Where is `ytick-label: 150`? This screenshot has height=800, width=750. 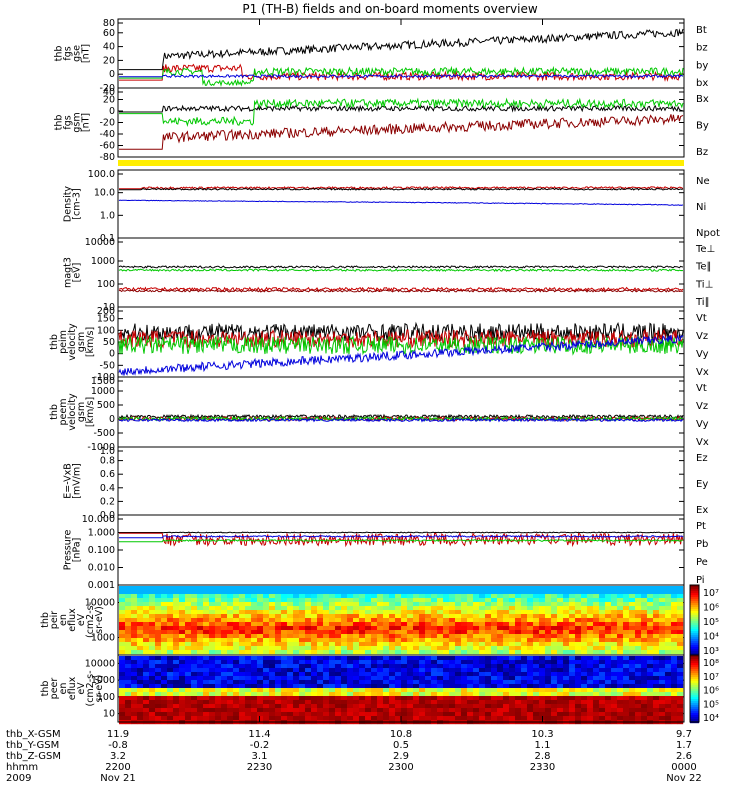
ytick-label: 150 is located at coordinates (106, 319).